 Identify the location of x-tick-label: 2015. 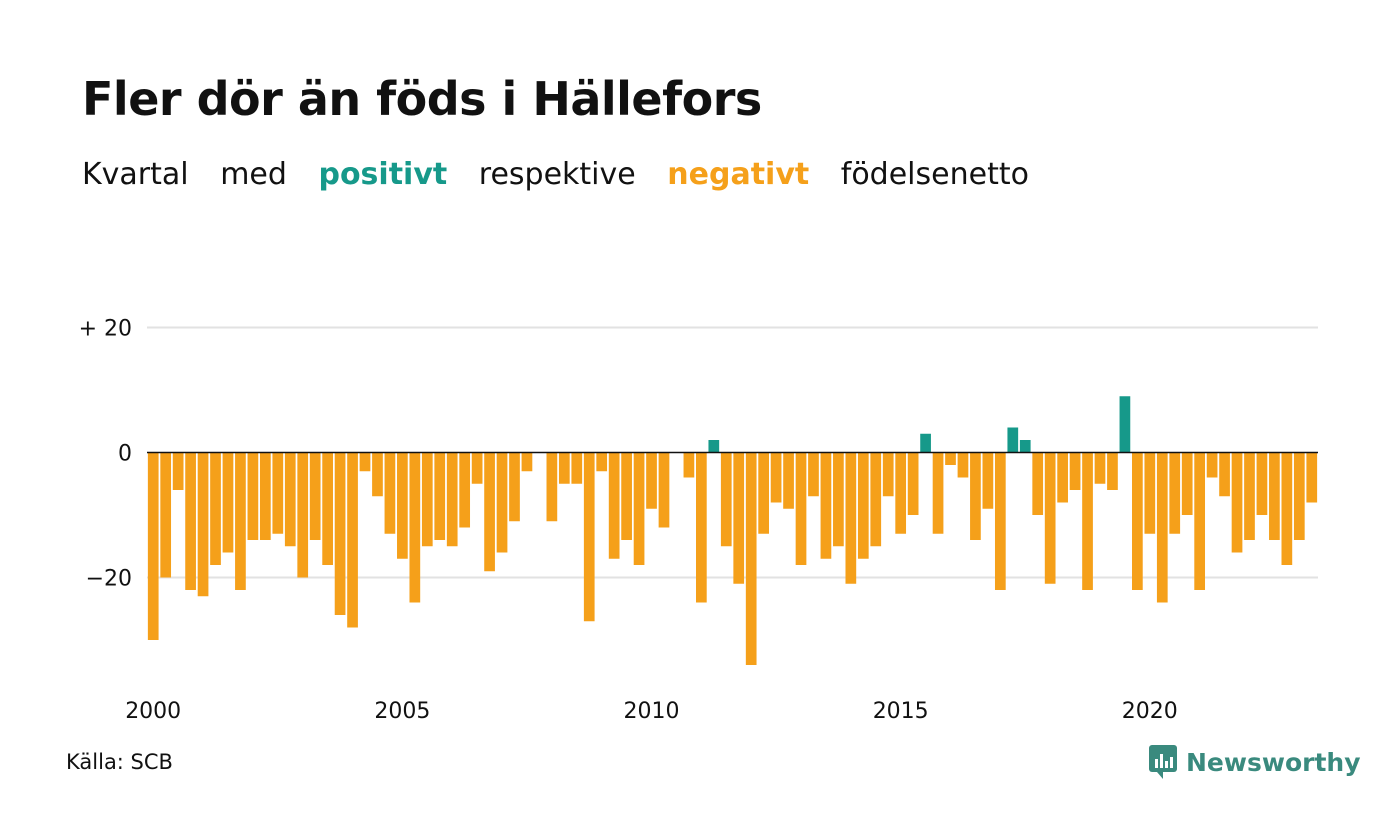
(901, 711).